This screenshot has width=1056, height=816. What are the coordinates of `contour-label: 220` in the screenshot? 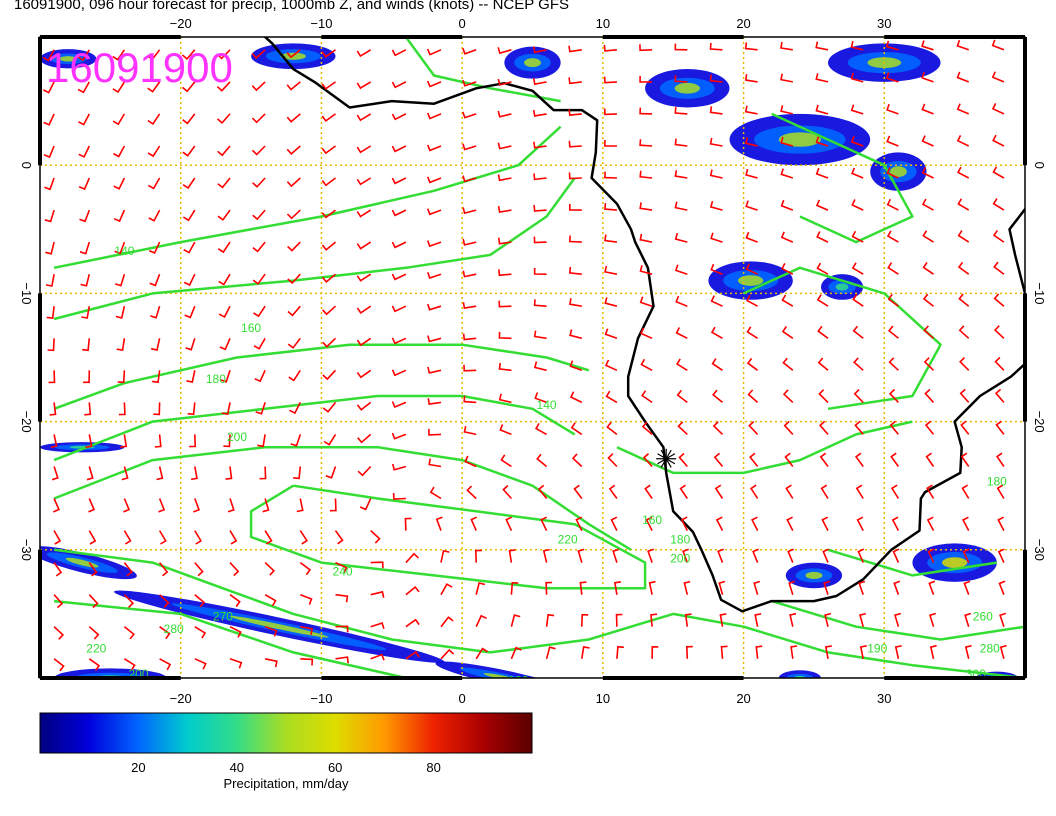 It's located at (568, 539).